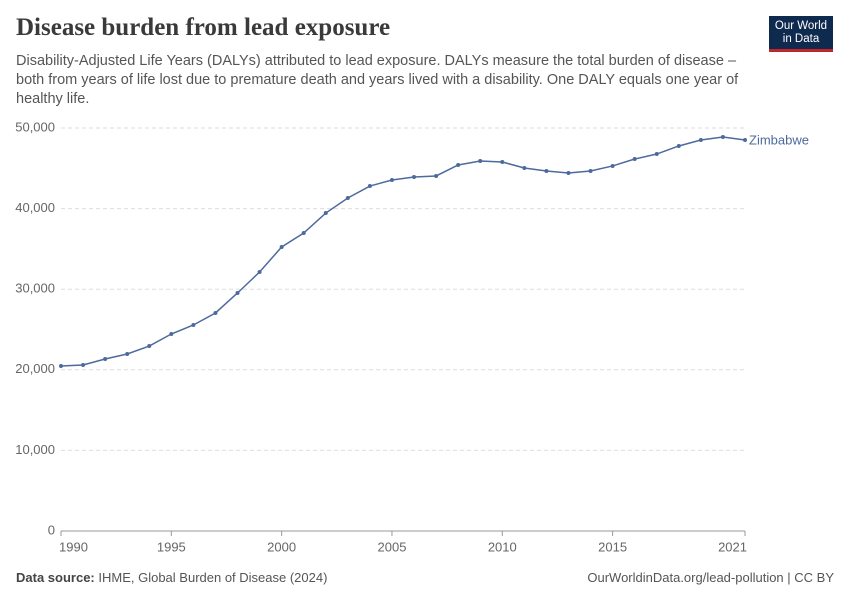  Describe the element at coordinates (35, 449) in the screenshot. I see `y-tick-label: 10,000` at that location.